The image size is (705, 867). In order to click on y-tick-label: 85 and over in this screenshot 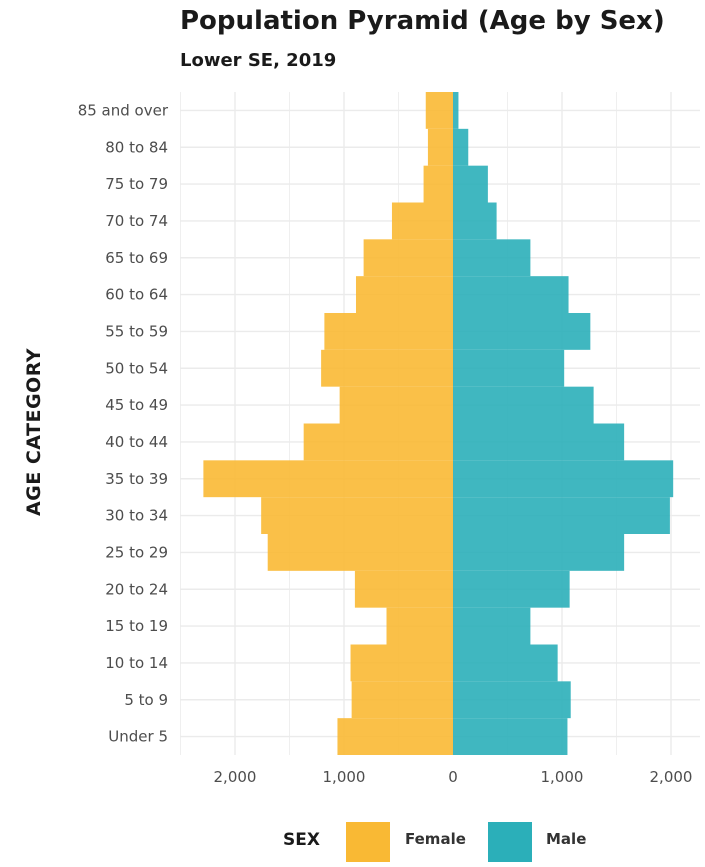, I will do `click(123, 110)`.